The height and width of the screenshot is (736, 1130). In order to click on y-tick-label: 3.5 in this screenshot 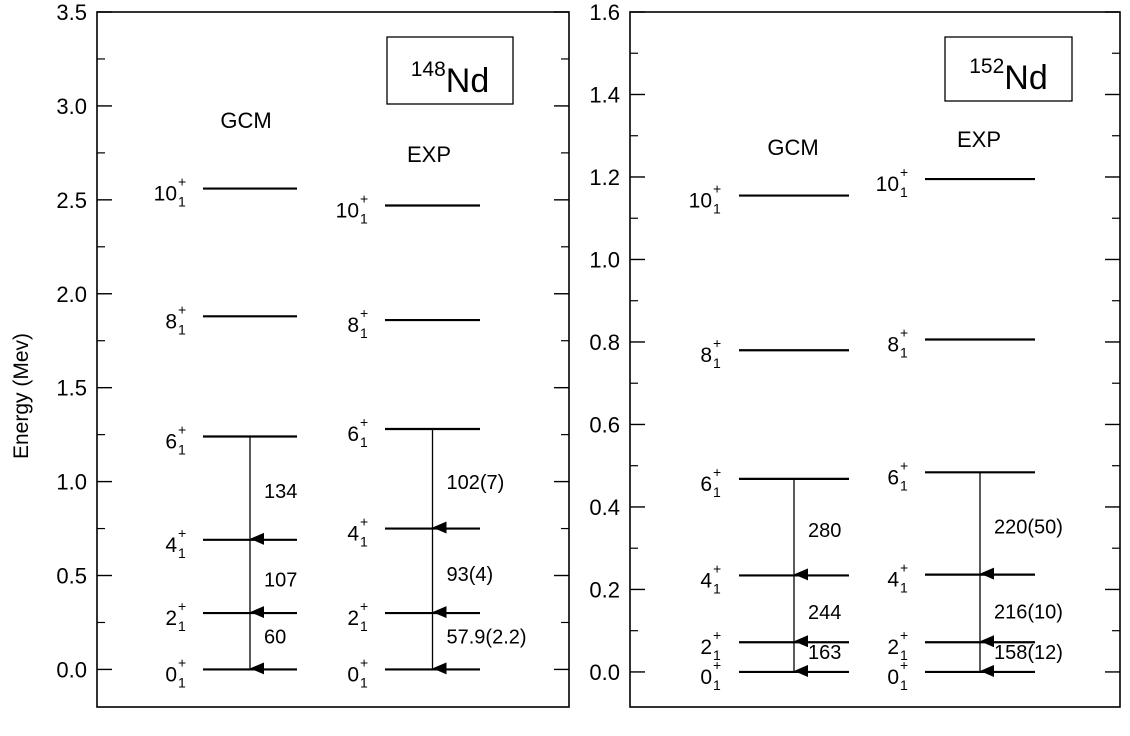, I will do `click(71, 12)`.